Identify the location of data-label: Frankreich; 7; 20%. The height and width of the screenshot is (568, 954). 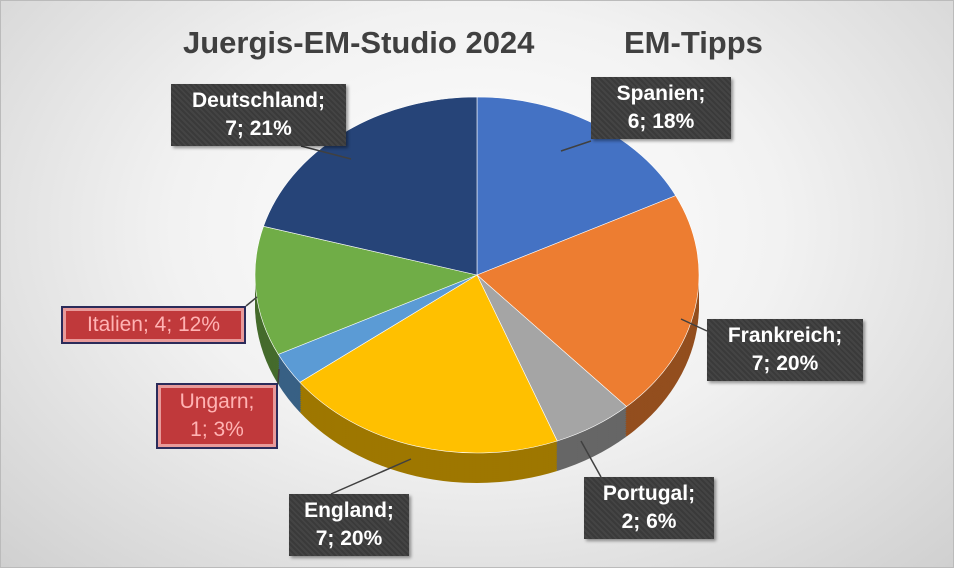
(785, 350).